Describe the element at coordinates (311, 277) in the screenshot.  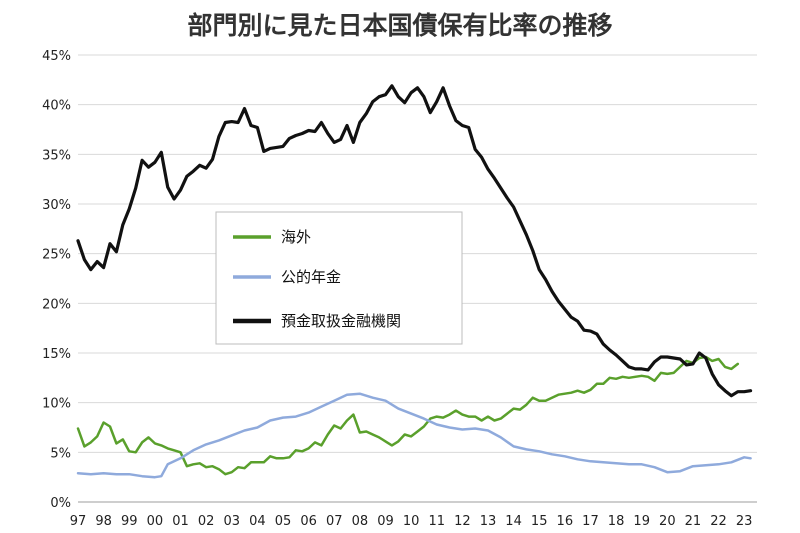
I see `legend-label-koteki-nenkin: 公的年金` at that location.